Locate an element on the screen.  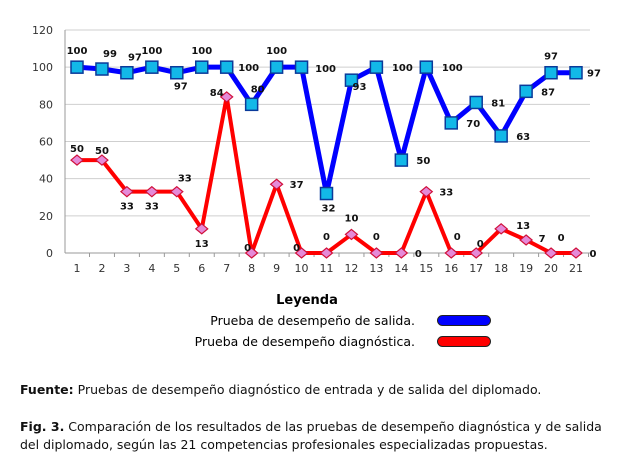
data-label: 80 is located at coordinates (258, 89).